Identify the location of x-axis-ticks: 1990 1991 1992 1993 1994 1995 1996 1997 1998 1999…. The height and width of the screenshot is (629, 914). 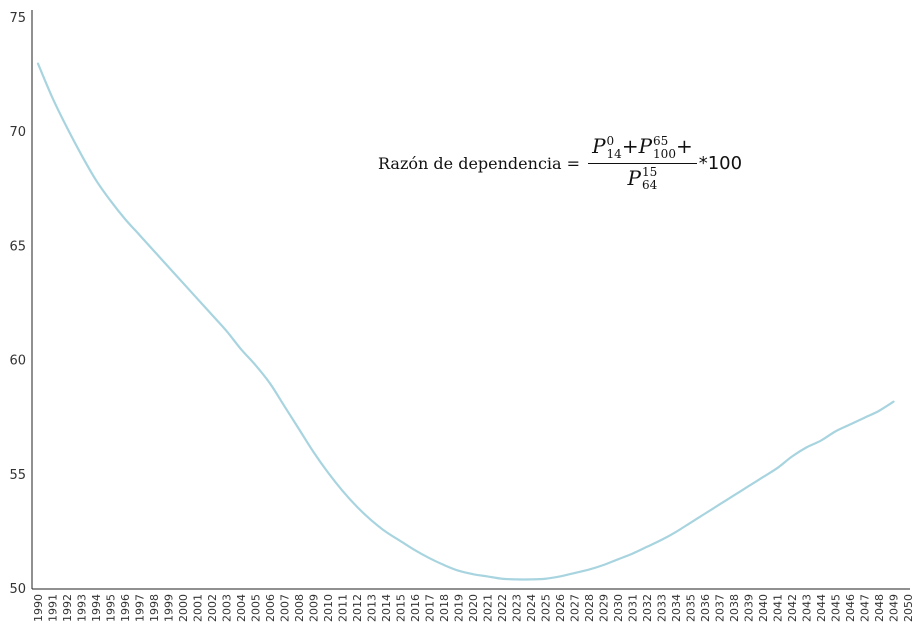
(473, 608).